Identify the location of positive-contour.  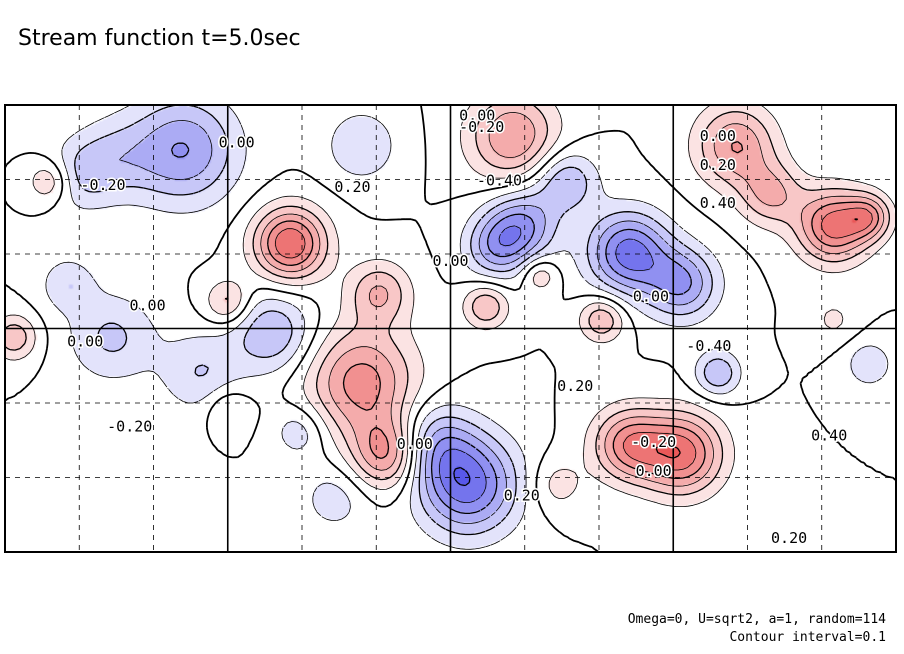
(757, 338).